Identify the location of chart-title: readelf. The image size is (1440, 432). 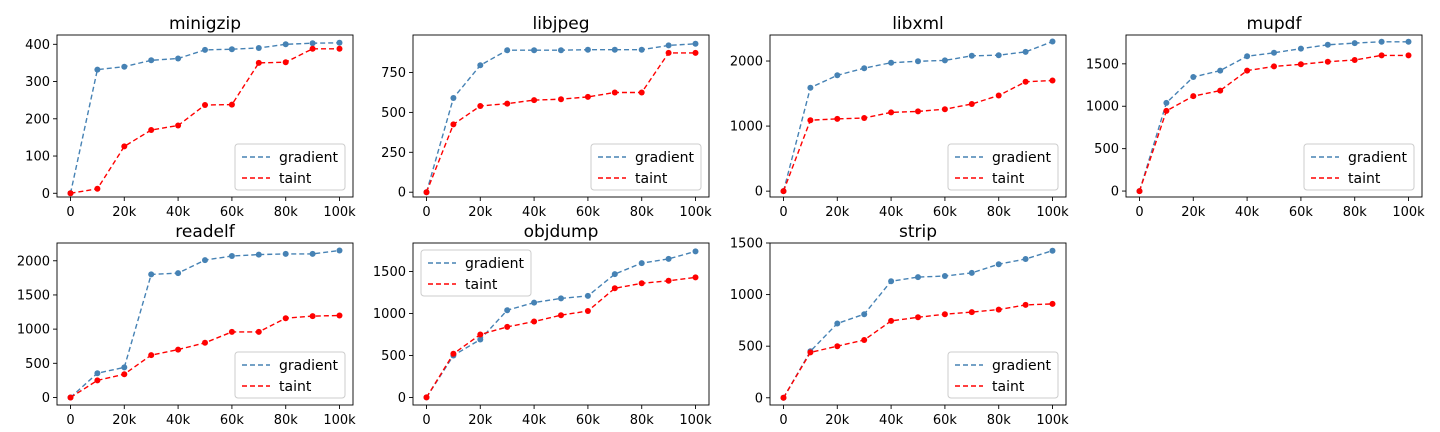
(205, 232).